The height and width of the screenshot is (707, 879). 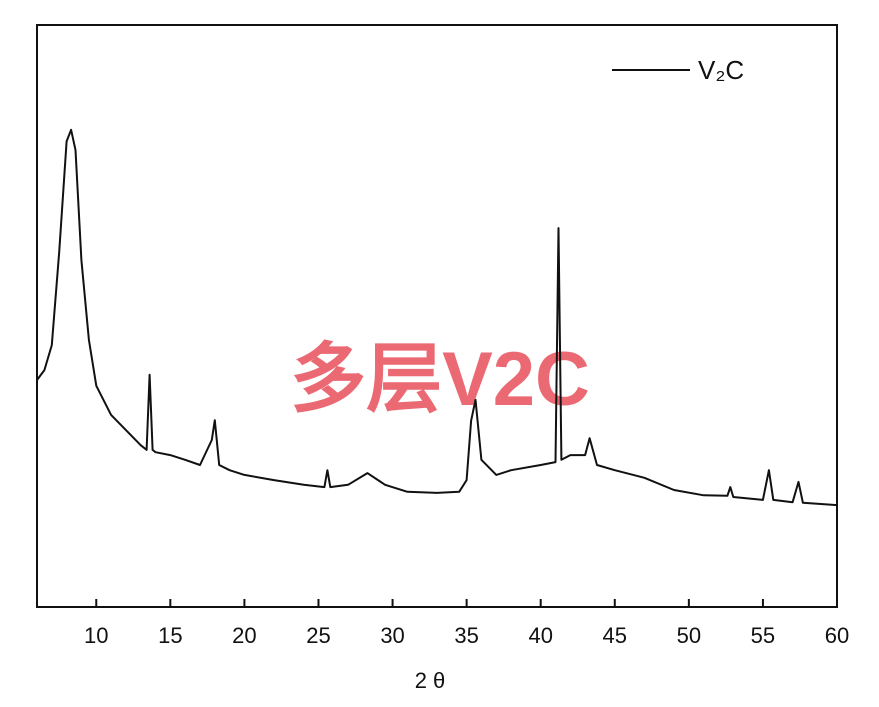 I want to click on x-tick-label: 35, so click(x=466, y=635).